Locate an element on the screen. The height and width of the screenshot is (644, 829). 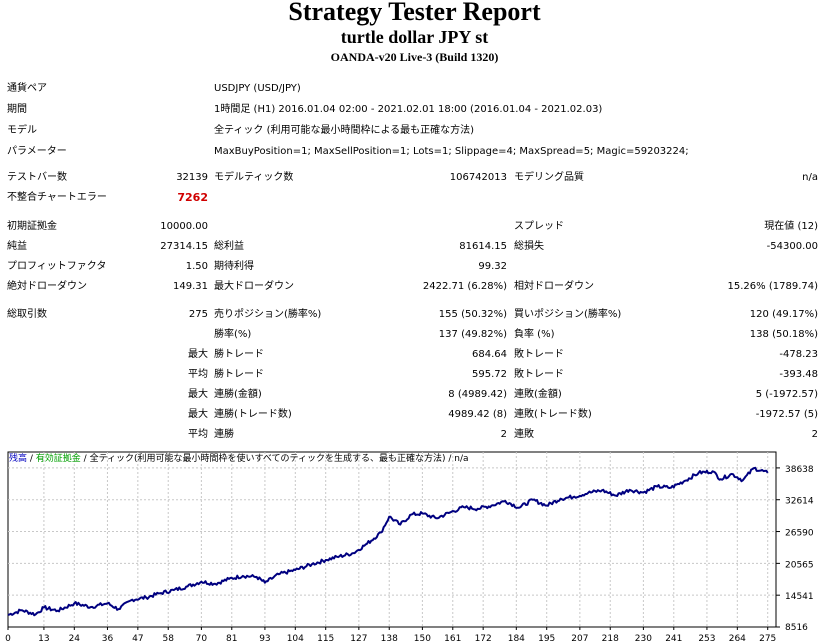
y-tick-label: 8516 is located at coordinates (796, 628).